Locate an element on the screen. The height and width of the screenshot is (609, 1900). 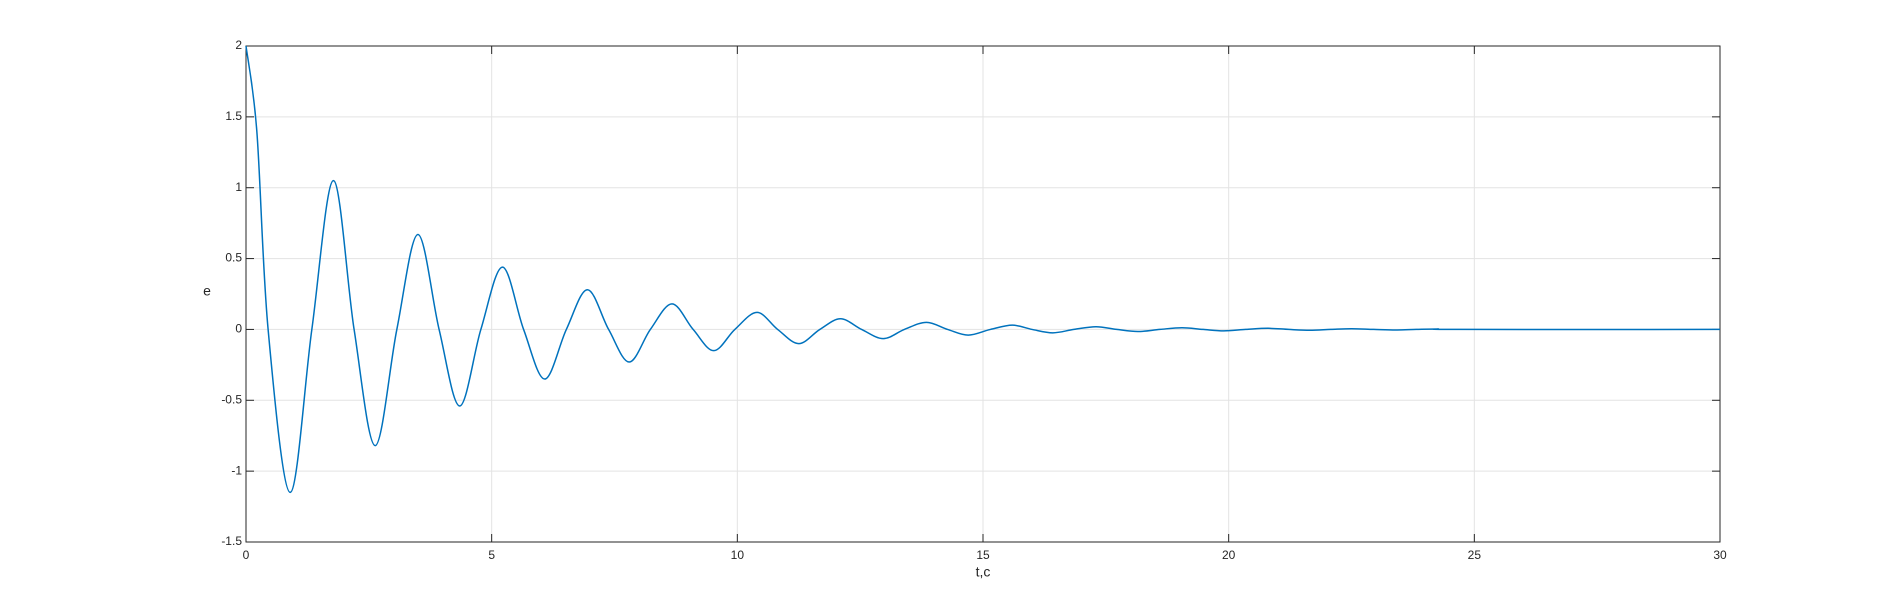
x-axis-label: t,c is located at coordinates (983, 572).